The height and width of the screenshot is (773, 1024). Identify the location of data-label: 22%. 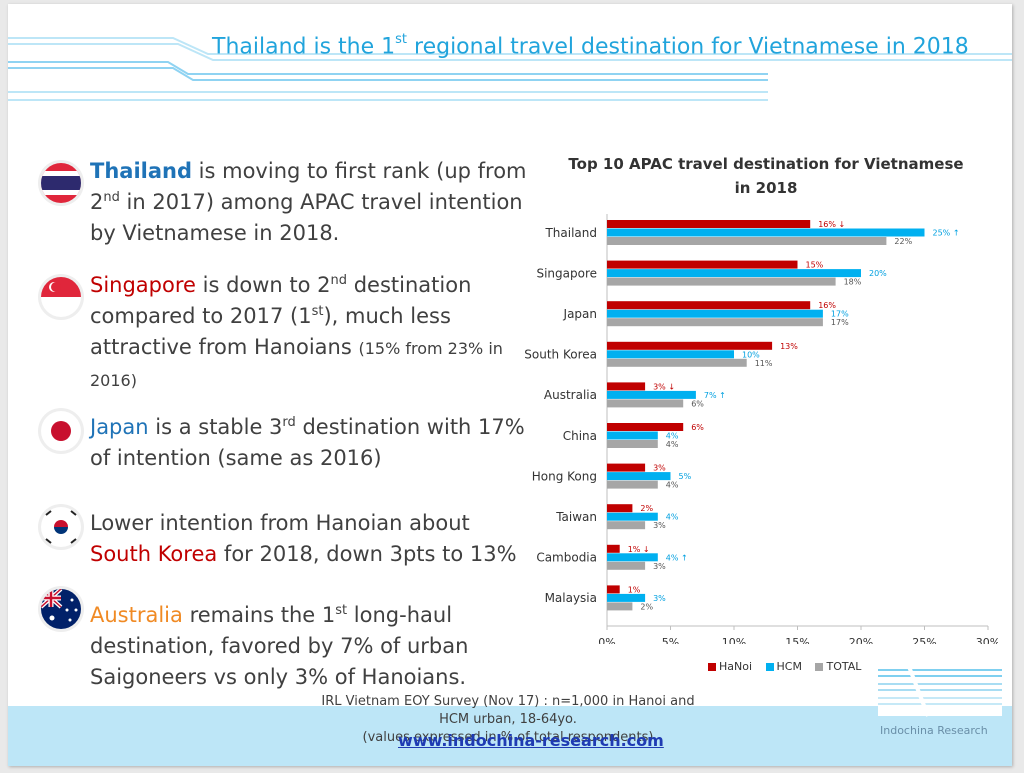
(903, 241).